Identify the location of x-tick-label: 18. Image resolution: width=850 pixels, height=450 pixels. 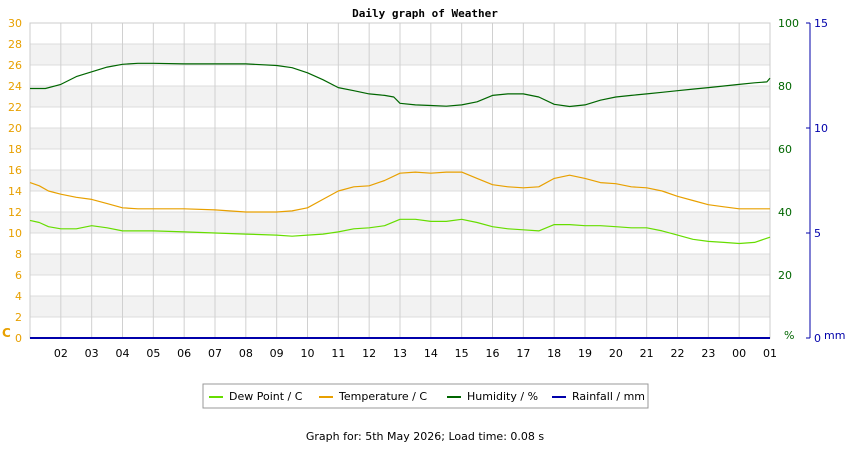
(554, 353).